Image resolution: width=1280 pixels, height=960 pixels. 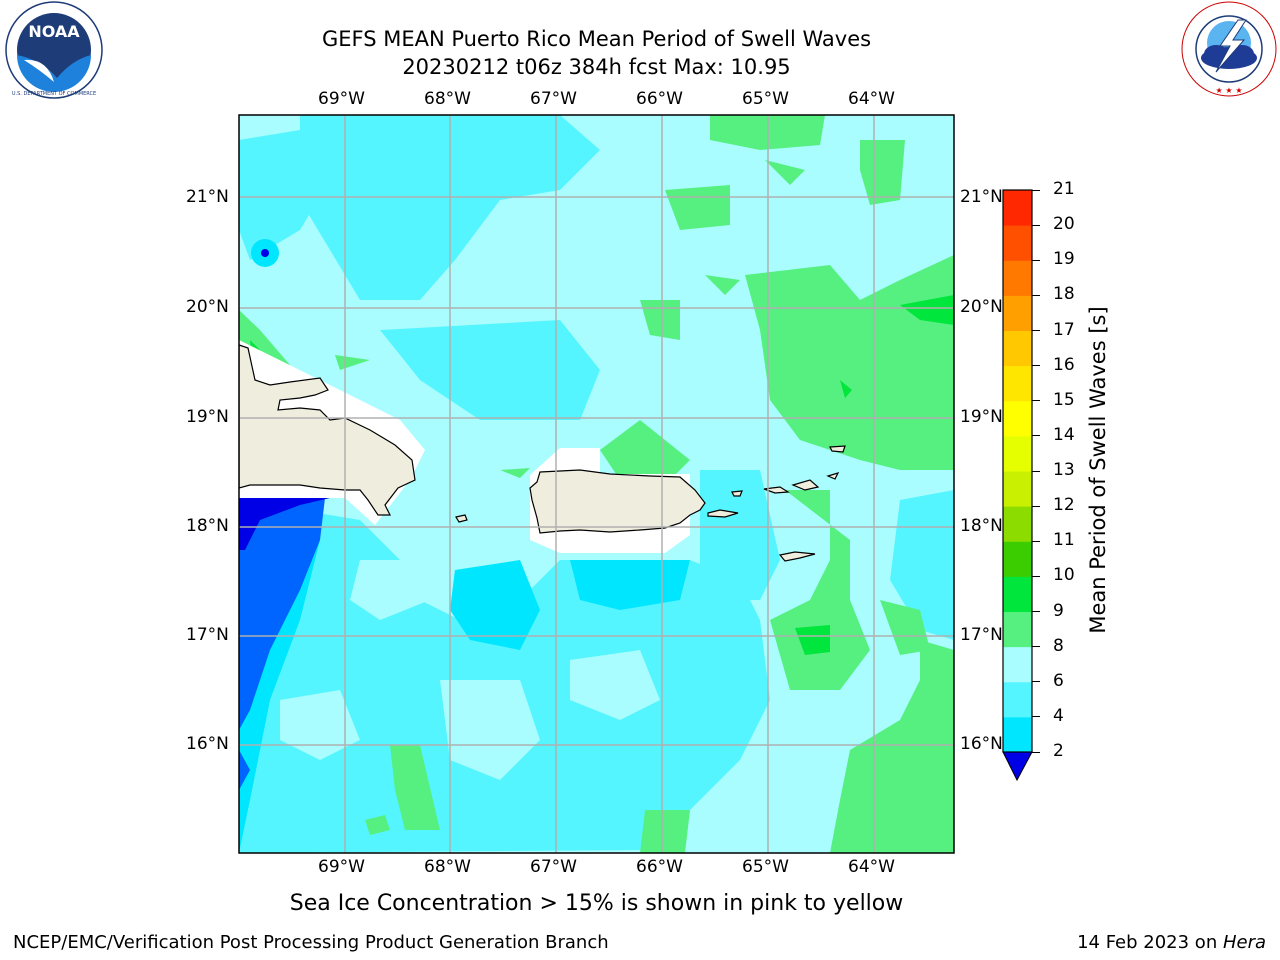 I want to click on footer-date-text: 14 Feb 2023 on, so click(x=1150, y=942).